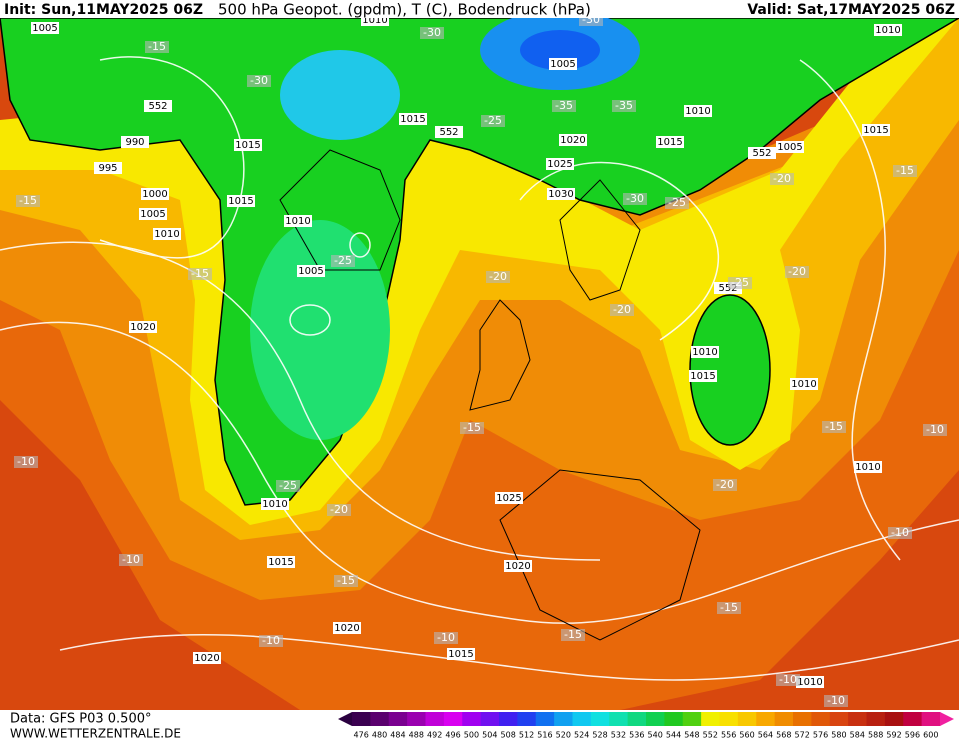 This screenshot has height=741, width=959. What do you see at coordinates (673, 735) in the screenshot?
I see `colorbar-label: 544` at bounding box center [673, 735].